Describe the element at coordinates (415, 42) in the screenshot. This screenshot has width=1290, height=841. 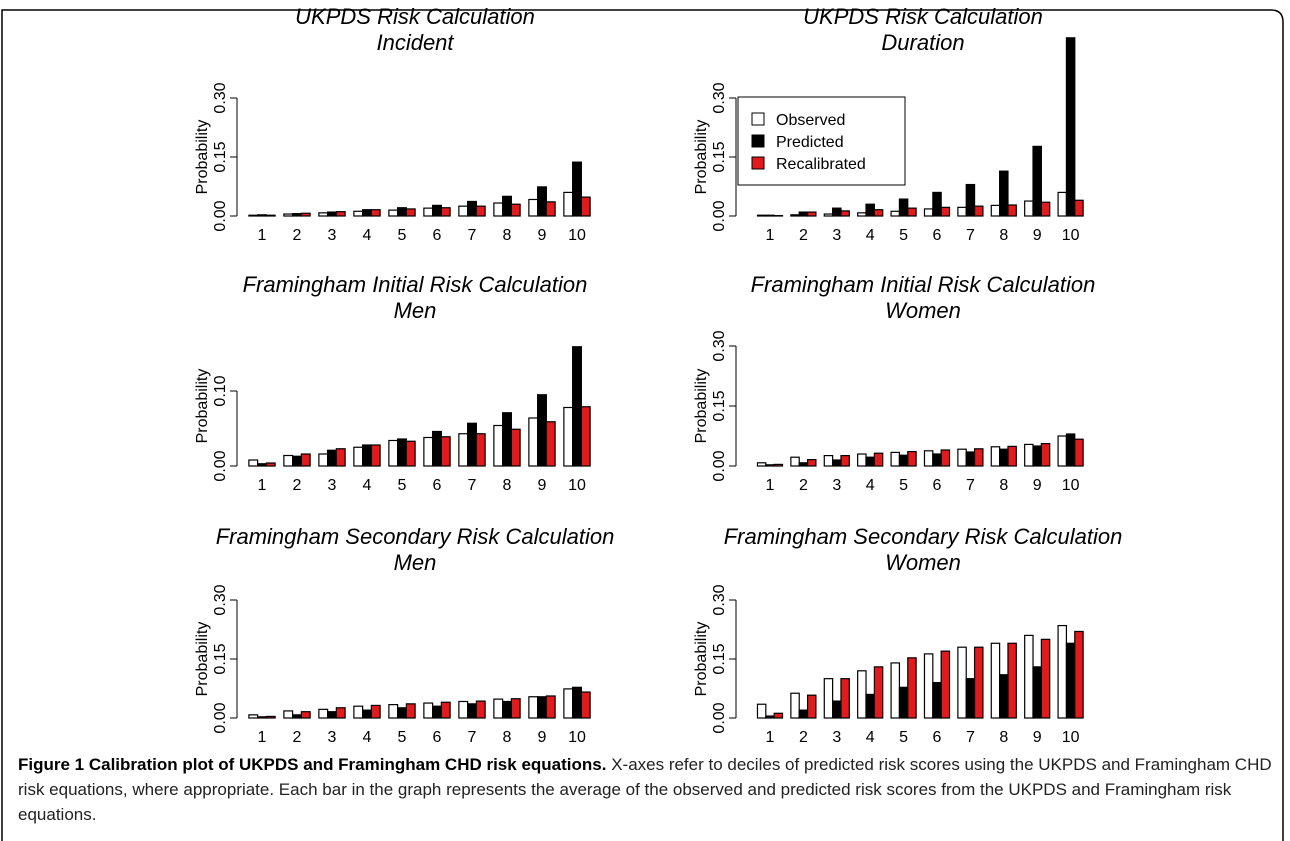
I see `chart-subtitle: Incident` at that location.